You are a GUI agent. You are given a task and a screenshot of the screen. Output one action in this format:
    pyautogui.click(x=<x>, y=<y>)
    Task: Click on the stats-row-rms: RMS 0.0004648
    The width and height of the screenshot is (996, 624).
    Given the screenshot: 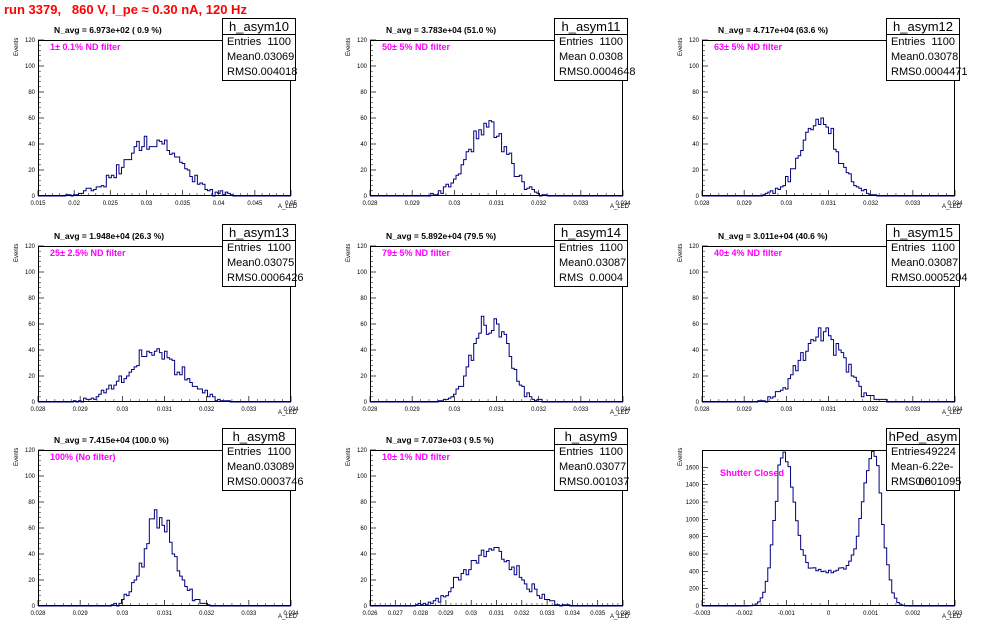 What is the action you would take?
    pyautogui.click(x=595, y=72)
    